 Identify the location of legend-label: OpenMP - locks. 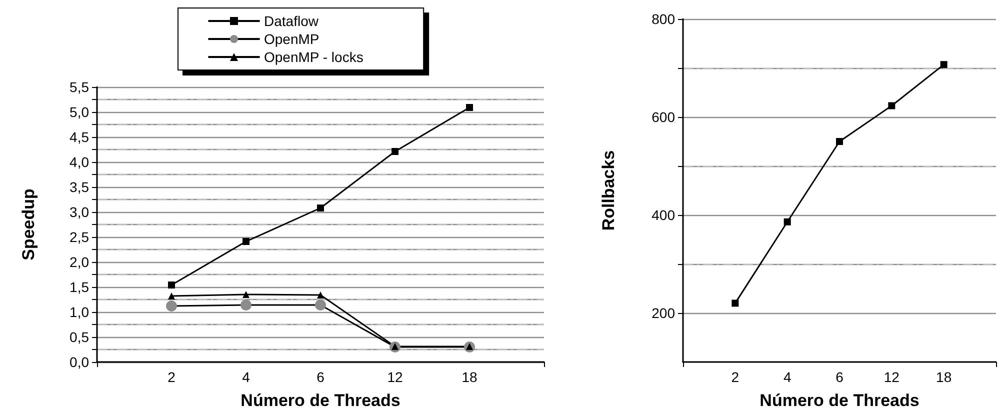
(314, 57).